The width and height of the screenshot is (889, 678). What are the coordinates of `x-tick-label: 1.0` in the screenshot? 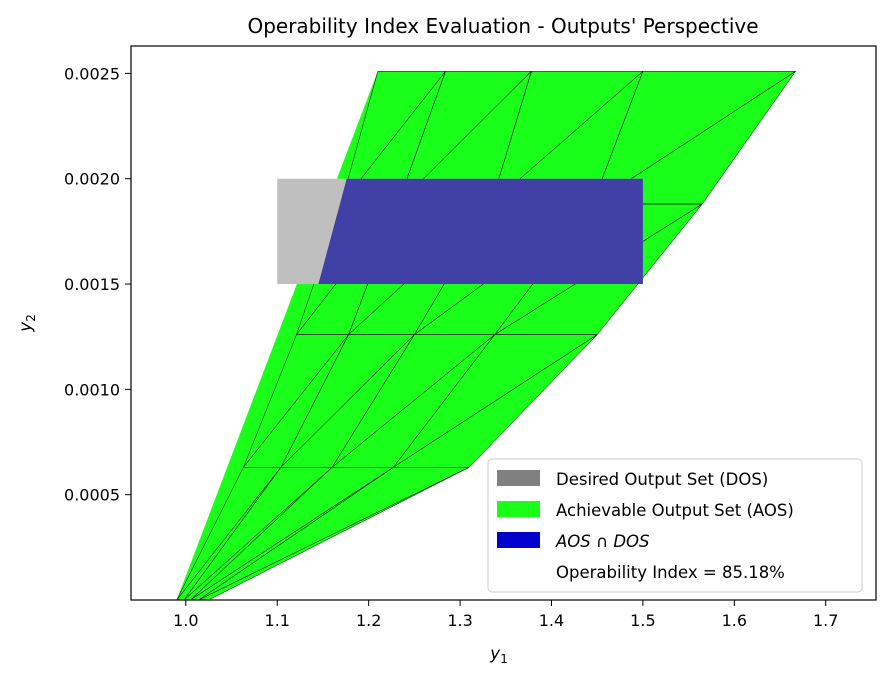 It's located at (185, 620).